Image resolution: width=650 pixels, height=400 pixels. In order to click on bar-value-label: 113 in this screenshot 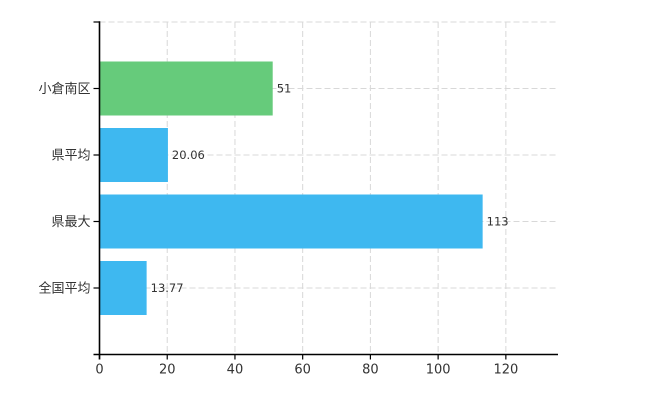, I will do `click(498, 222)`.